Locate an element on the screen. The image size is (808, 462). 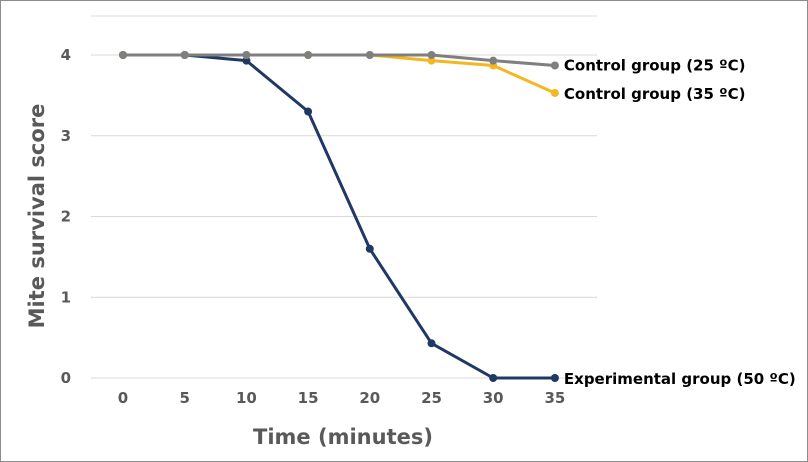
x-tick-label: 35 is located at coordinates (554, 398).